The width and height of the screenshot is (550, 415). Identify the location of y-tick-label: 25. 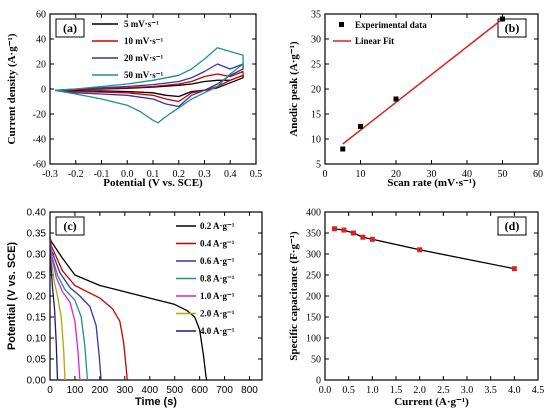
(316, 65).